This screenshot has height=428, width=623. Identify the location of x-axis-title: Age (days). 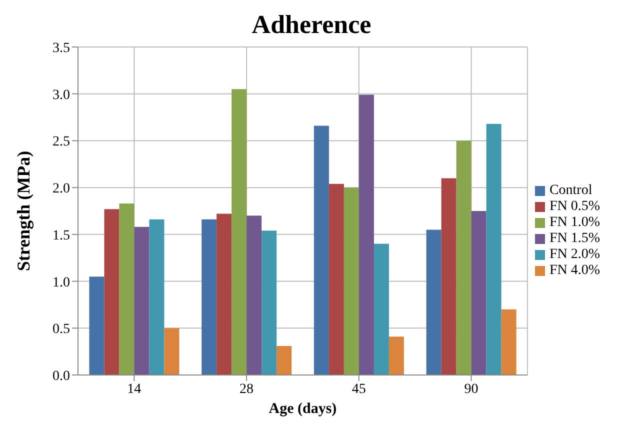
(302, 409).